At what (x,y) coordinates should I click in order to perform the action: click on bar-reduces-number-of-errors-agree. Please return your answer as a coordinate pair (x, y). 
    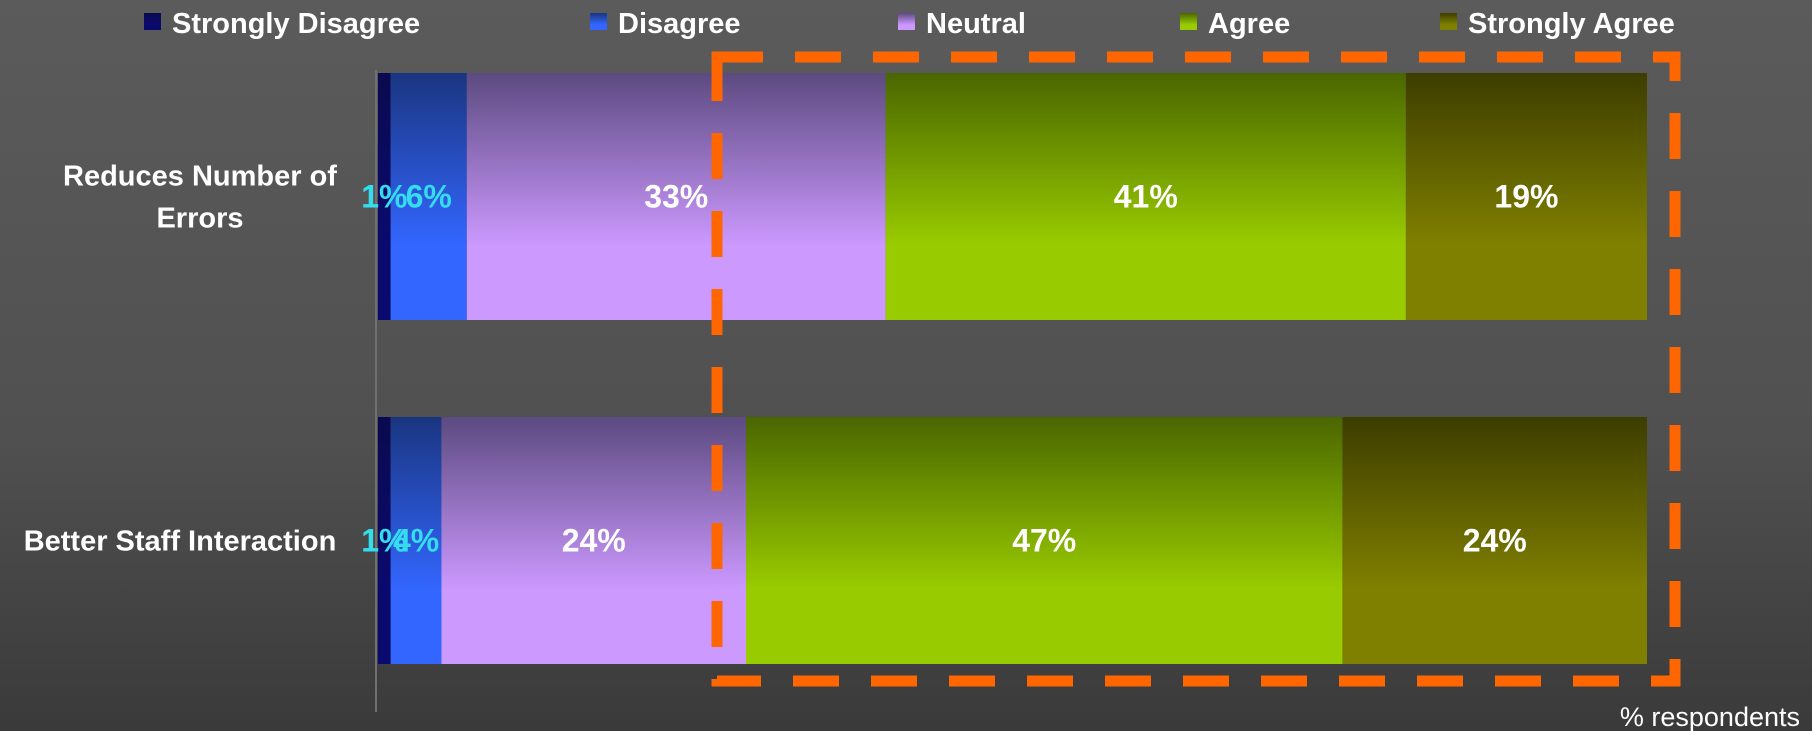
    Looking at the image, I should click on (1145, 196).